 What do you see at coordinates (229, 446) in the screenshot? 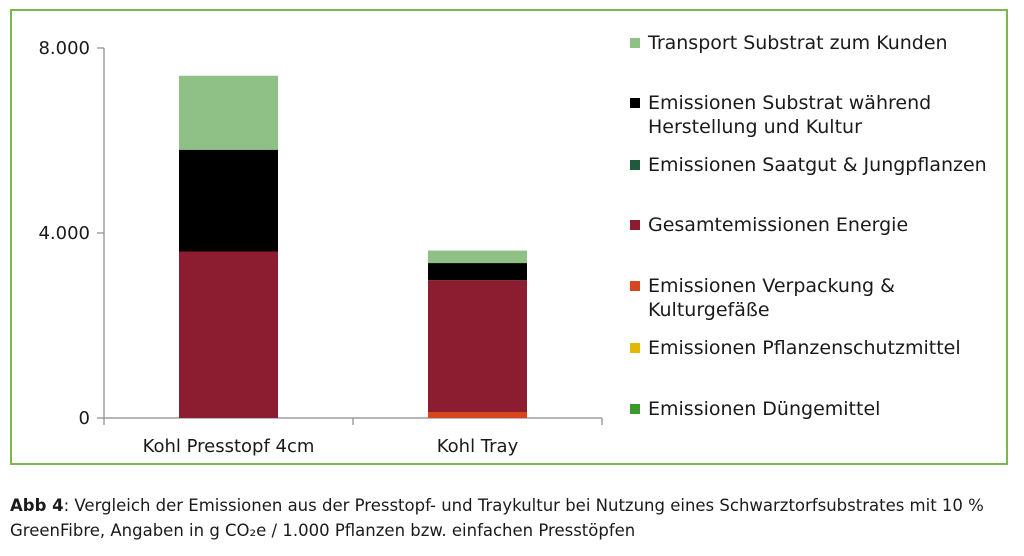
I see `x-category-label: Kohl Presstopf 4cm` at bounding box center [229, 446].